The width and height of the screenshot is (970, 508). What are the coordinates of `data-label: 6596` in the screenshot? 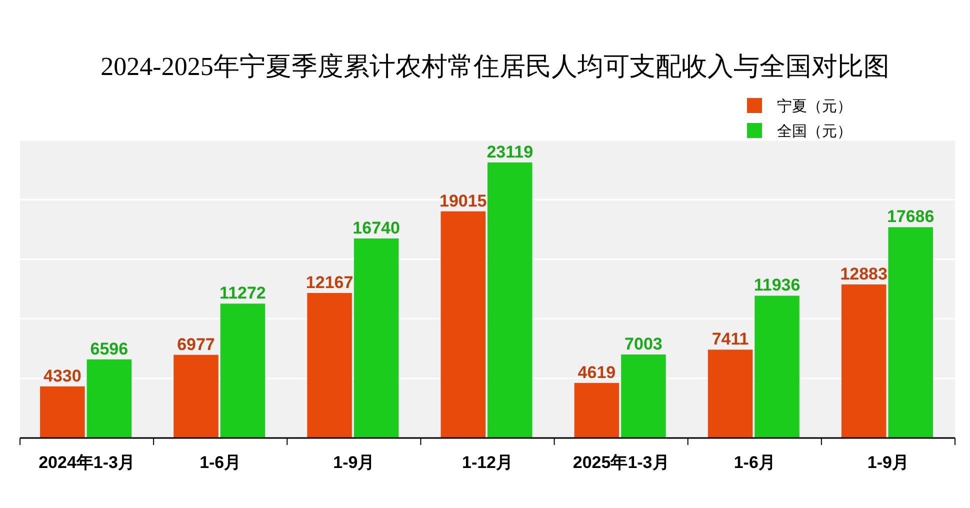 It's located at (109, 348).